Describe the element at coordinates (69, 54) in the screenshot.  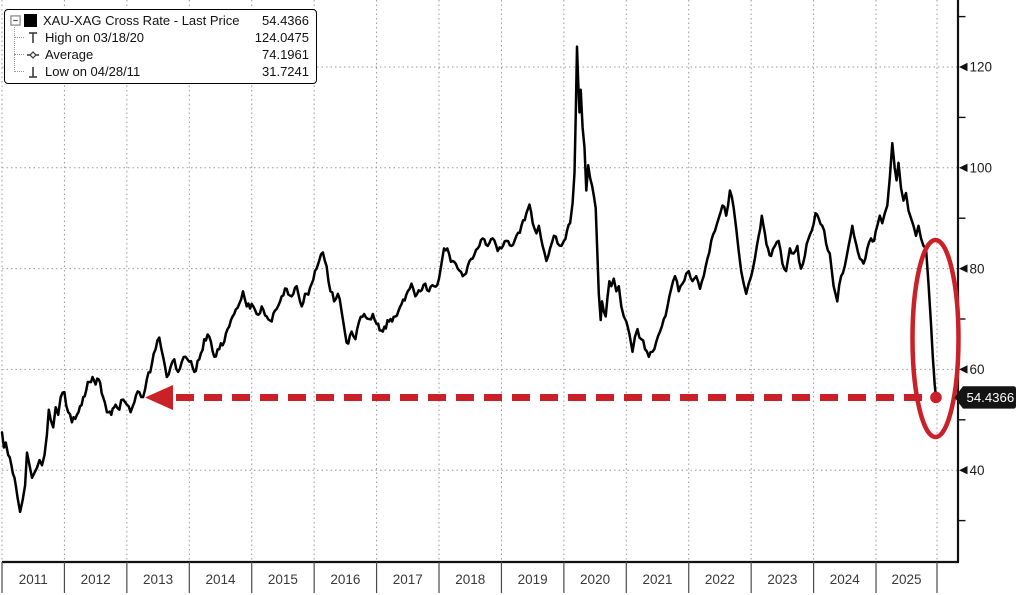
I see `average-label: Average` at that location.